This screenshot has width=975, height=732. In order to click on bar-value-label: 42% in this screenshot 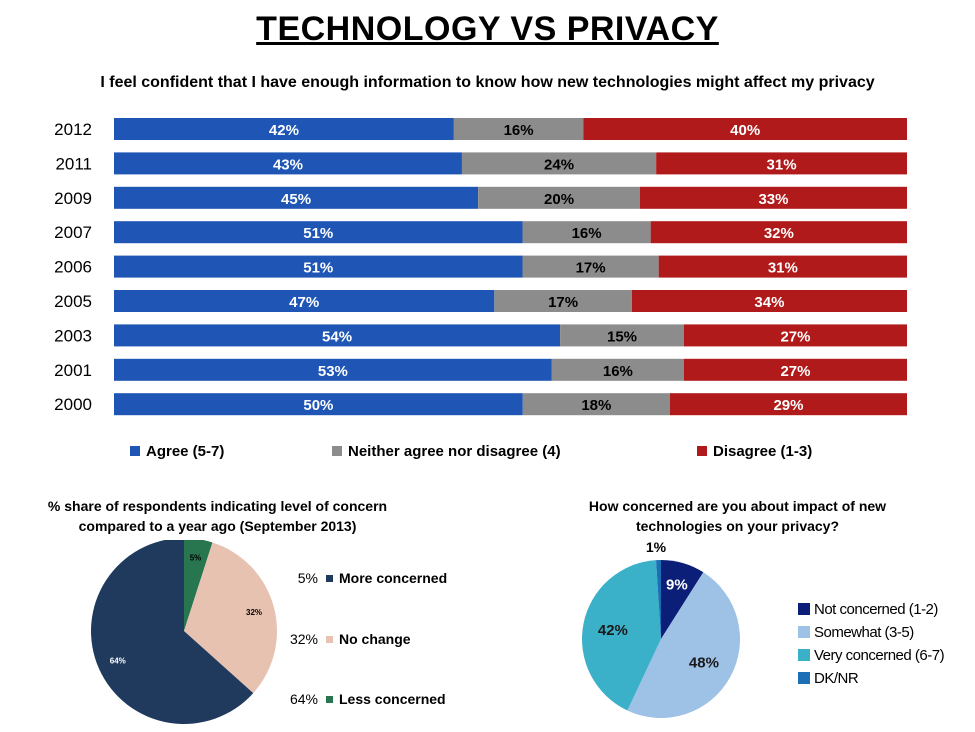, I will do `click(284, 130)`.